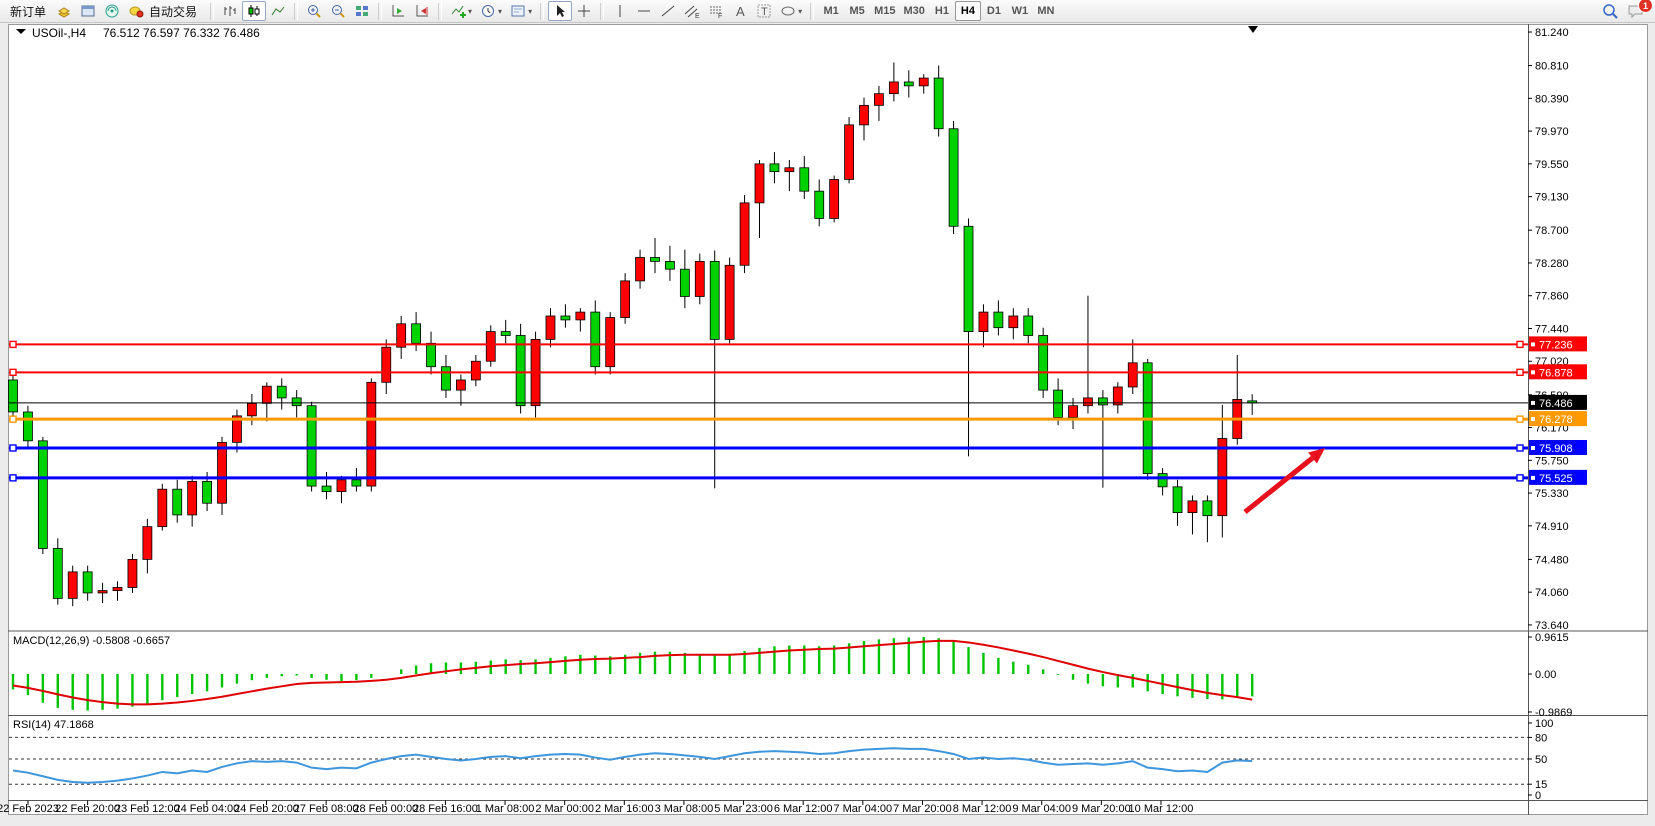  I want to click on line-chart-icon, so click(278, 11).